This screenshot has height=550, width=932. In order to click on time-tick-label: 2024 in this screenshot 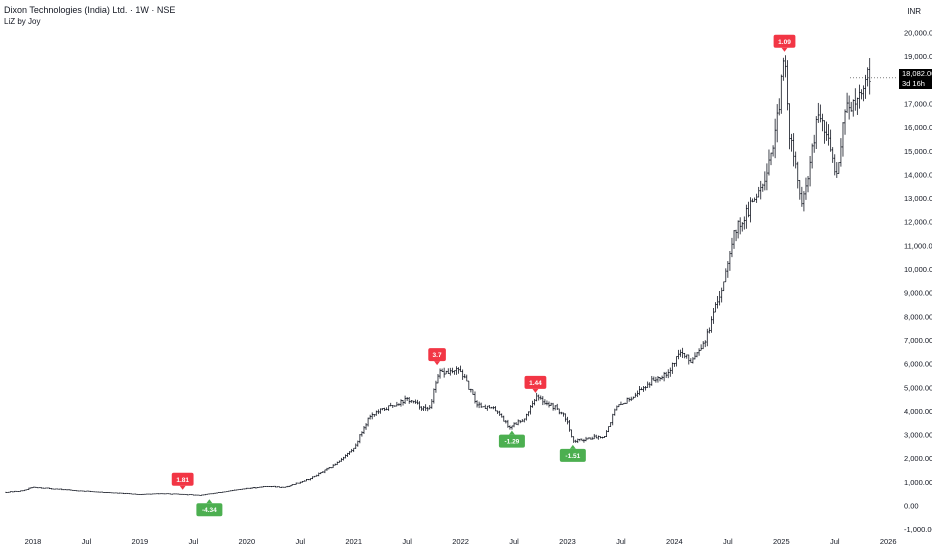, I will do `click(674, 541)`.